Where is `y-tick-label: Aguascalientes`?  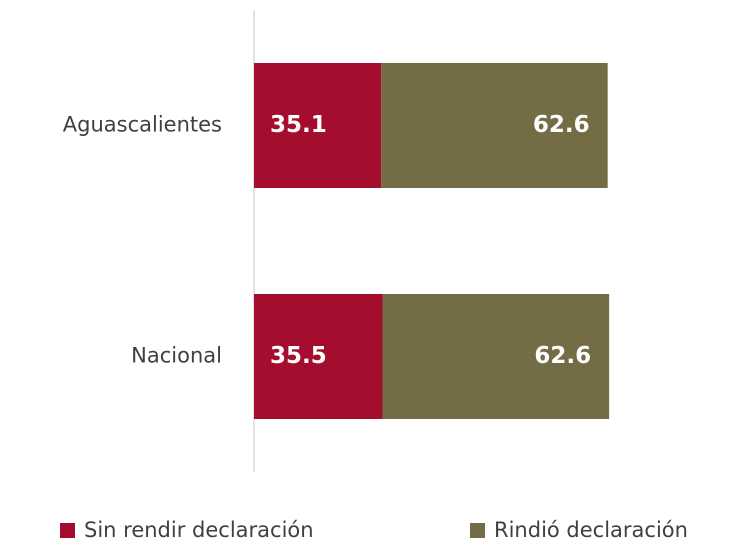 y-tick-label: Aguascalientes is located at coordinates (142, 125).